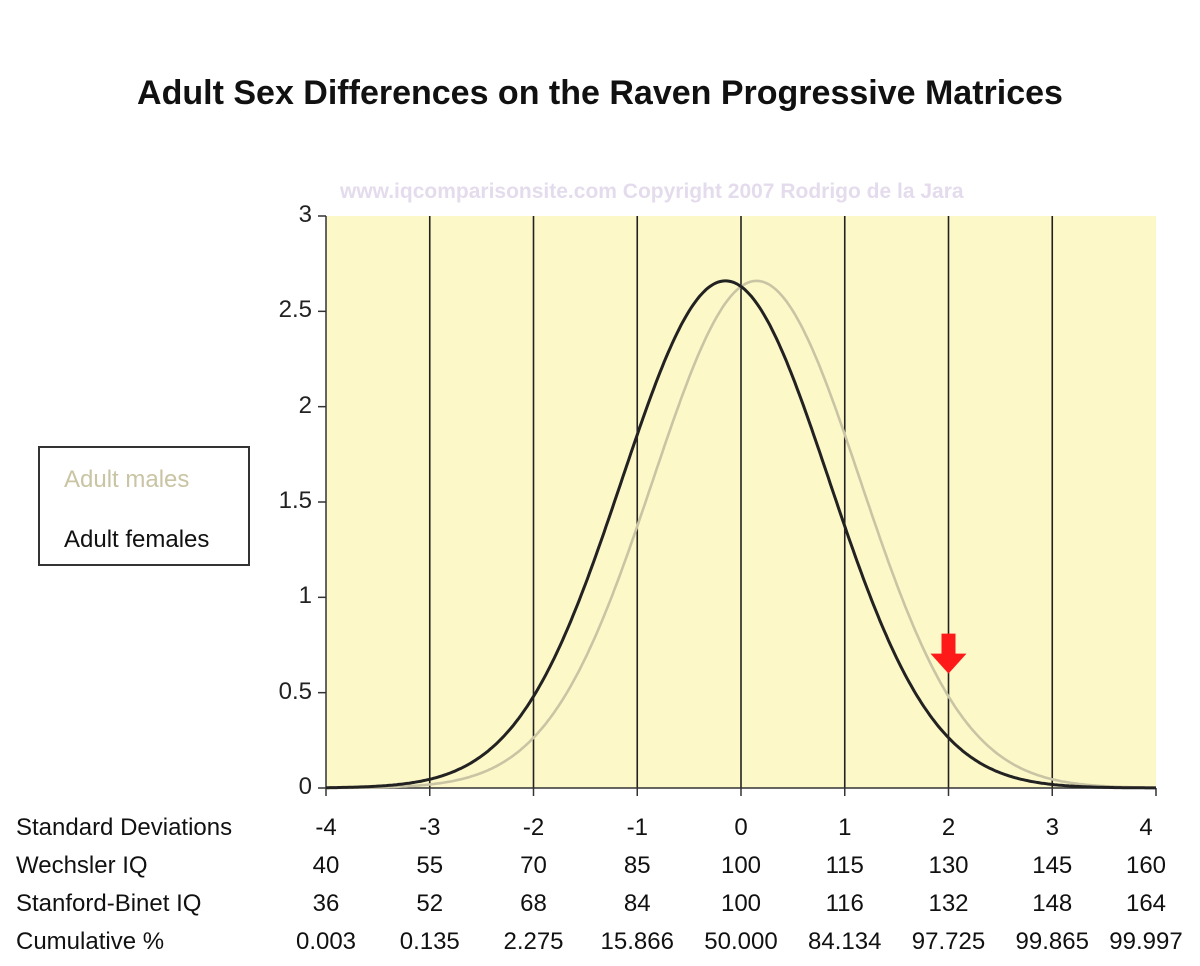  What do you see at coordinates (844, 865) in the screenshot?
I see `table-cell: 115` at bounding box center [844, 865].